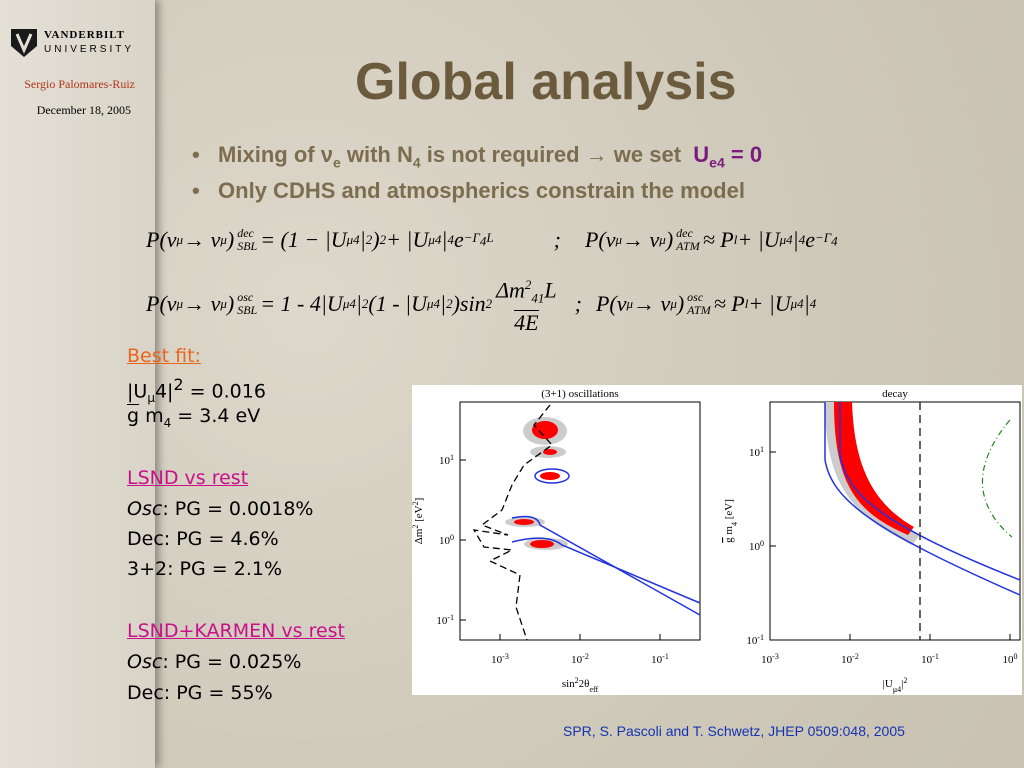  I want to click on date: December 18, 2005, so click(83, 110).